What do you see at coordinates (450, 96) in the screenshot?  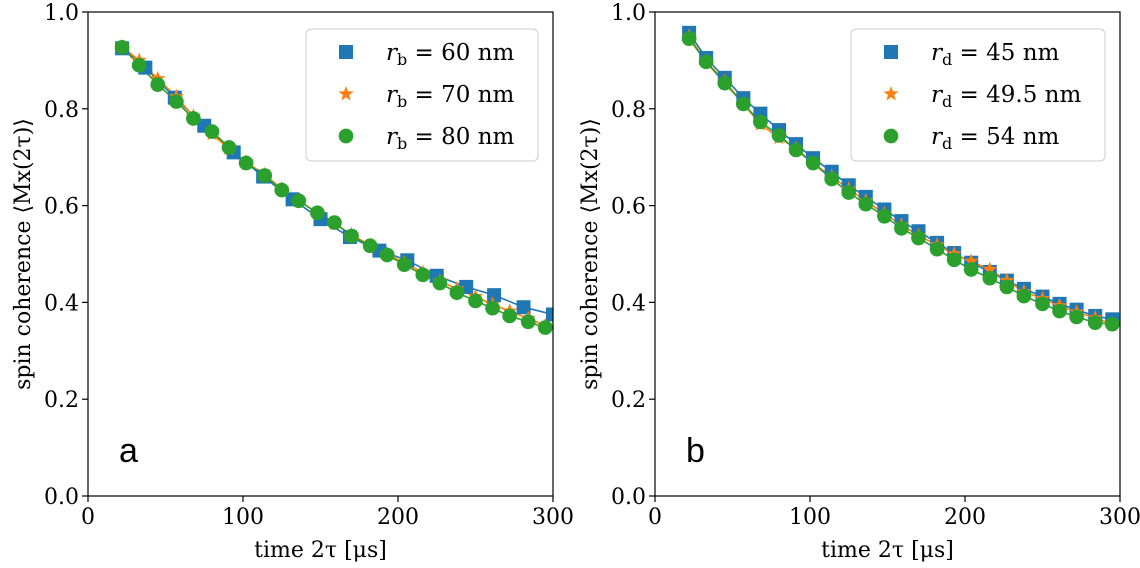 I see `legend-label: rb = 70 nm` at bounding box center [450, 96].